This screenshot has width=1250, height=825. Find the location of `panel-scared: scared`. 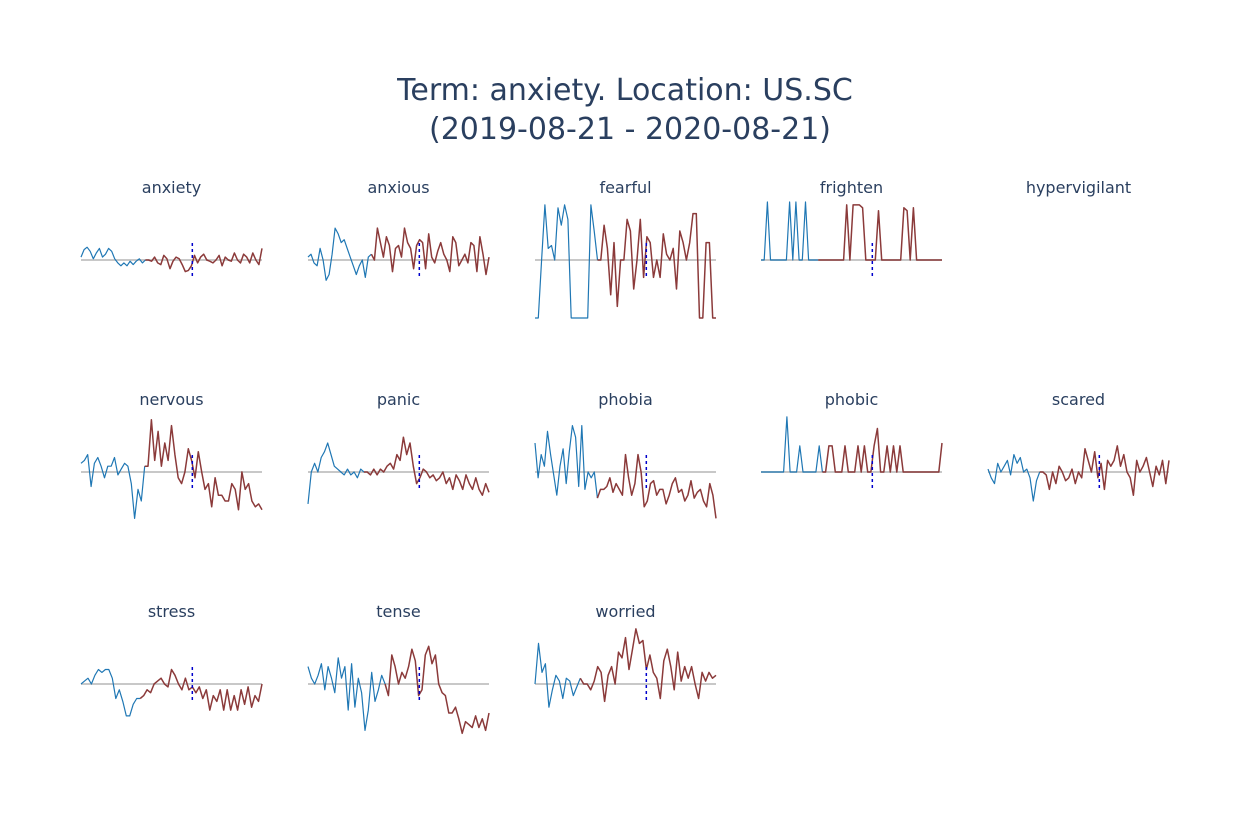

panel-scared: scared is located at coordinates (1078, 446).